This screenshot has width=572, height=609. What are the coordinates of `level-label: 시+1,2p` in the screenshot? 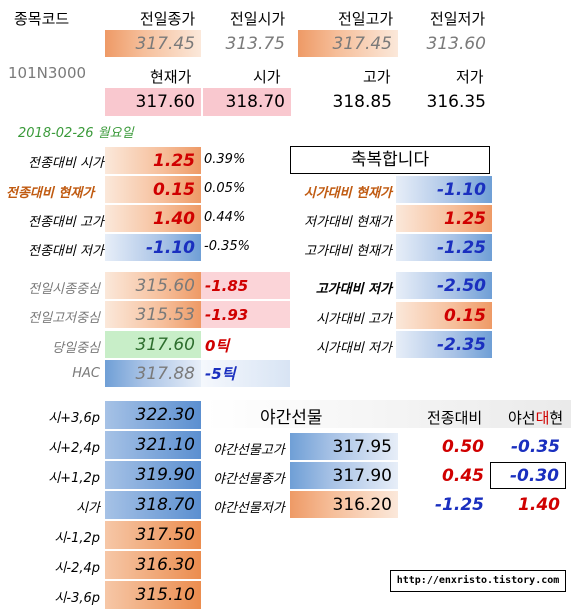 It's located at (74, 478).